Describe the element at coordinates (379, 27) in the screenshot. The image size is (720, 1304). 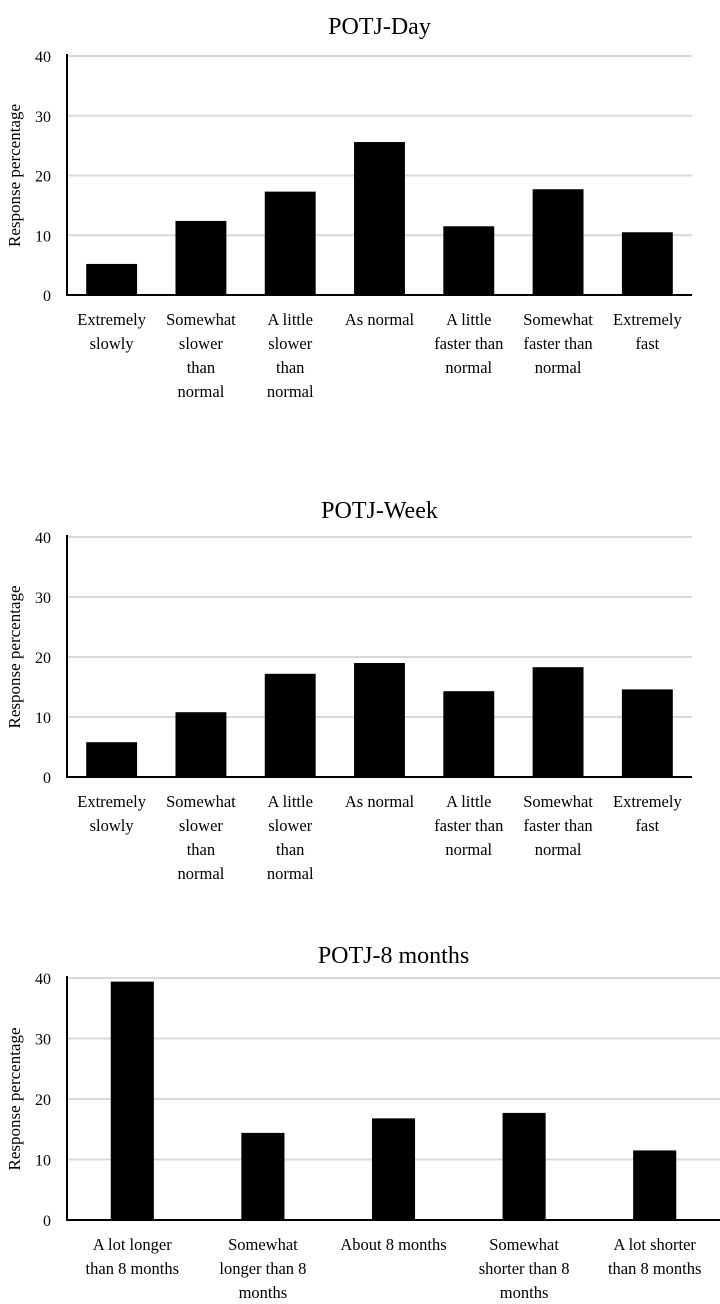
I see `chart-title: POTJ-Day` at that location.